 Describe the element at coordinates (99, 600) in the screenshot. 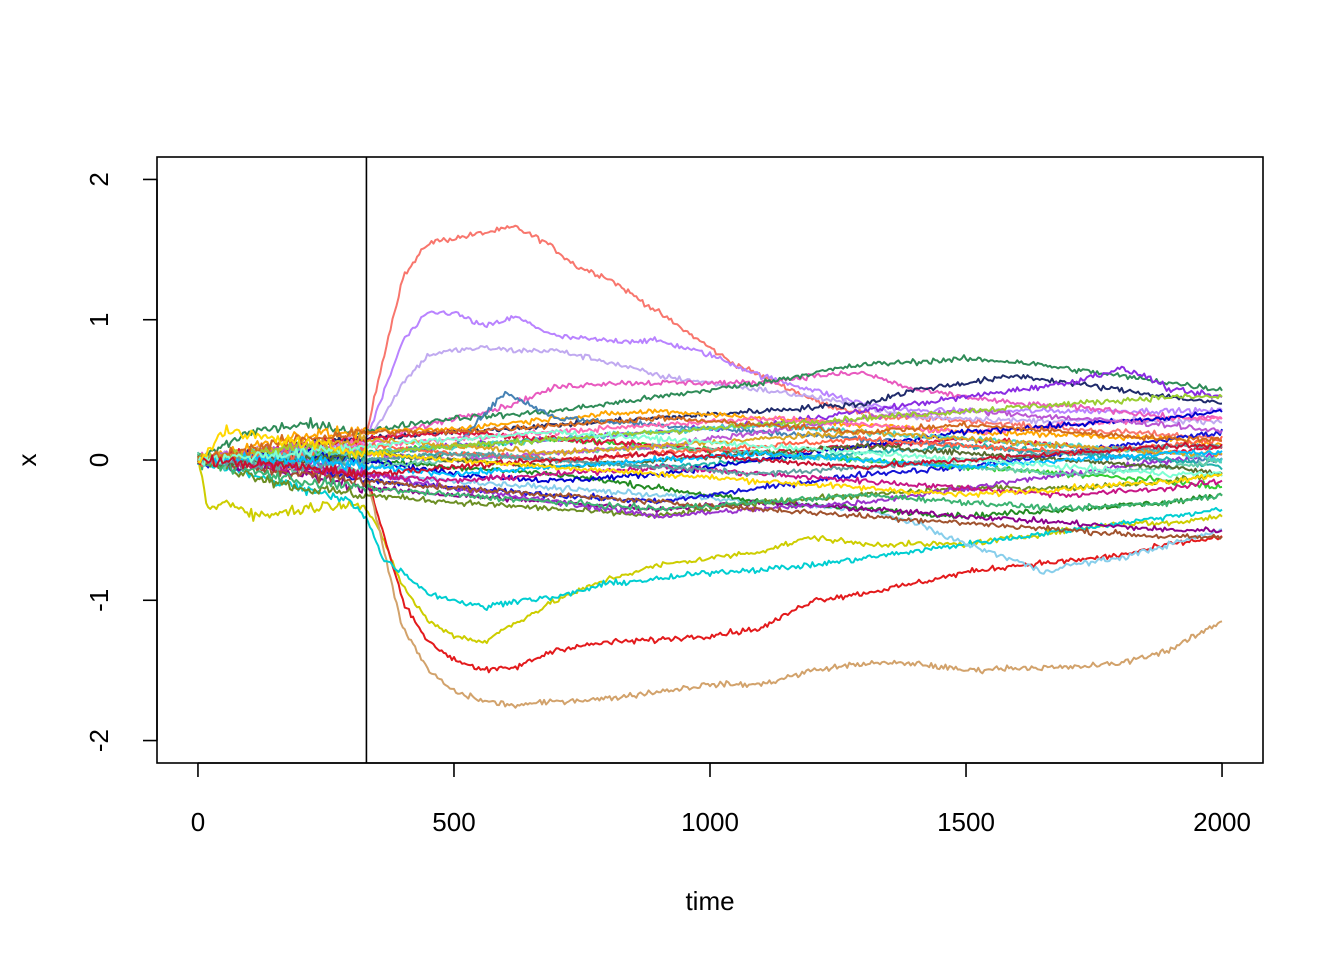

I see `y-tick-label: -1` at that location.